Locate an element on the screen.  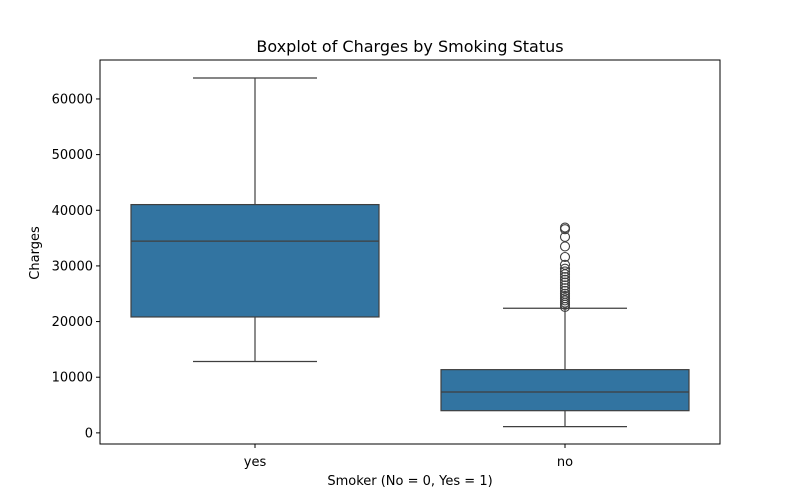
y-axis: 0 10000 20000 30000 40000 50000 60000 is located at coordinates (76, 266).